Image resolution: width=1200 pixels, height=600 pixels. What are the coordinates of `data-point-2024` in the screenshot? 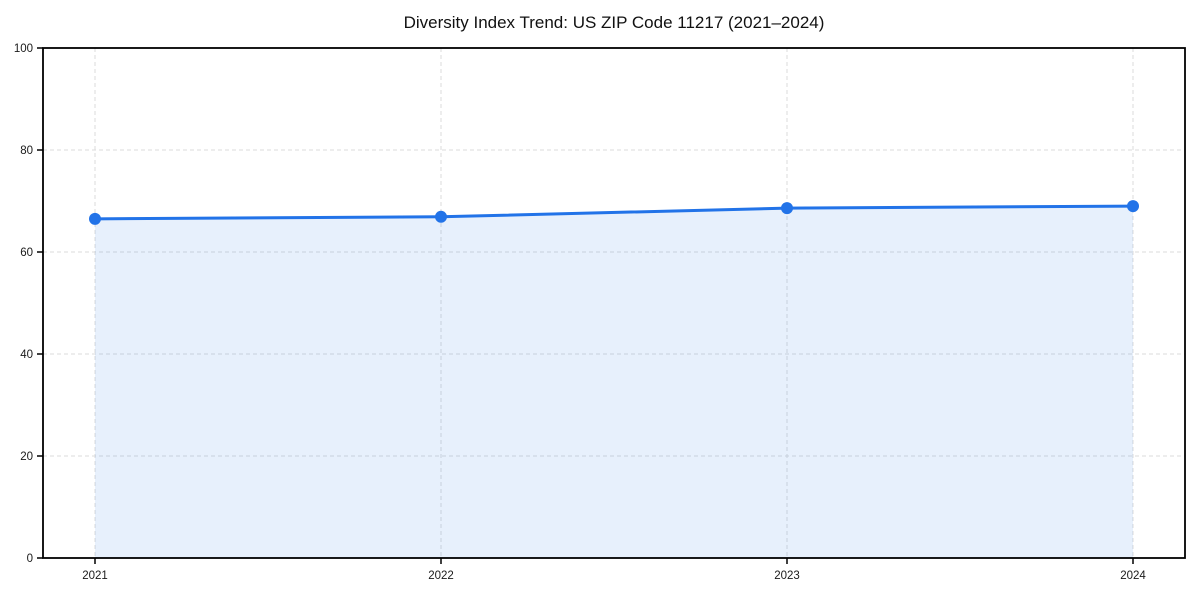 It's located at (1133, 206).